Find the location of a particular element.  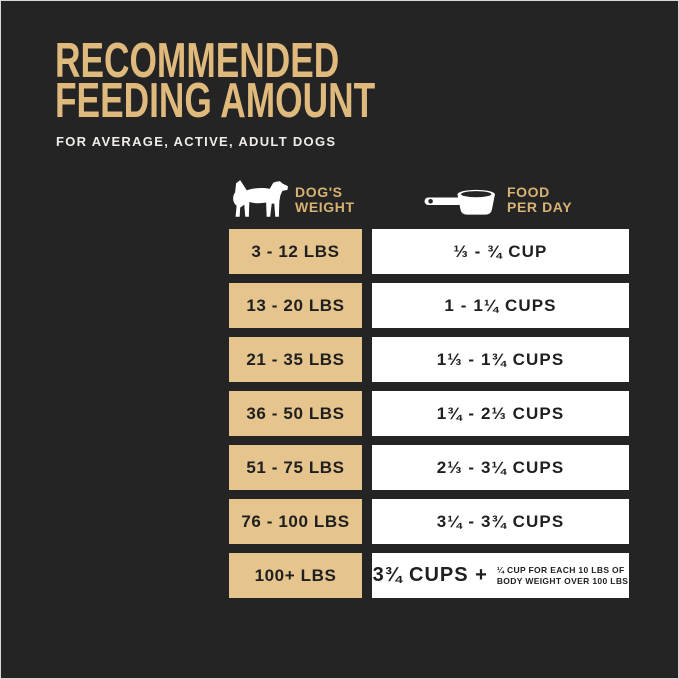

weight-cell: 21 - 35 LBS is located at coordinates (295, 359).